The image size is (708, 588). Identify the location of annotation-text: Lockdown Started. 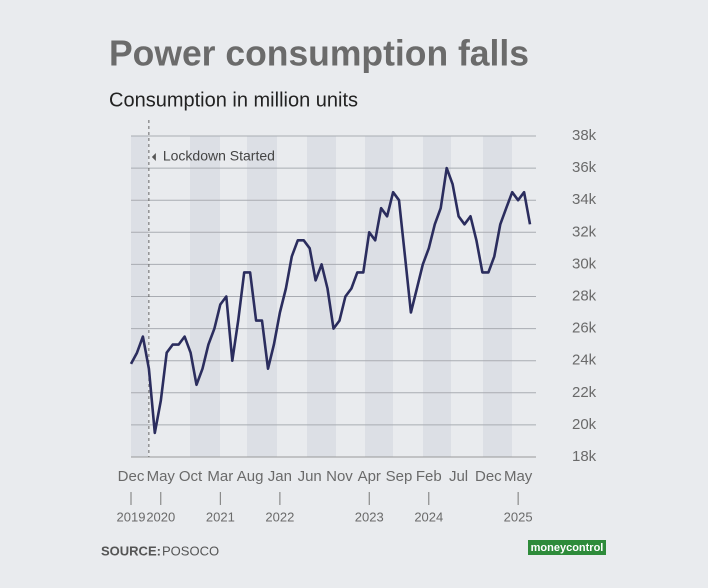
(219, 156).